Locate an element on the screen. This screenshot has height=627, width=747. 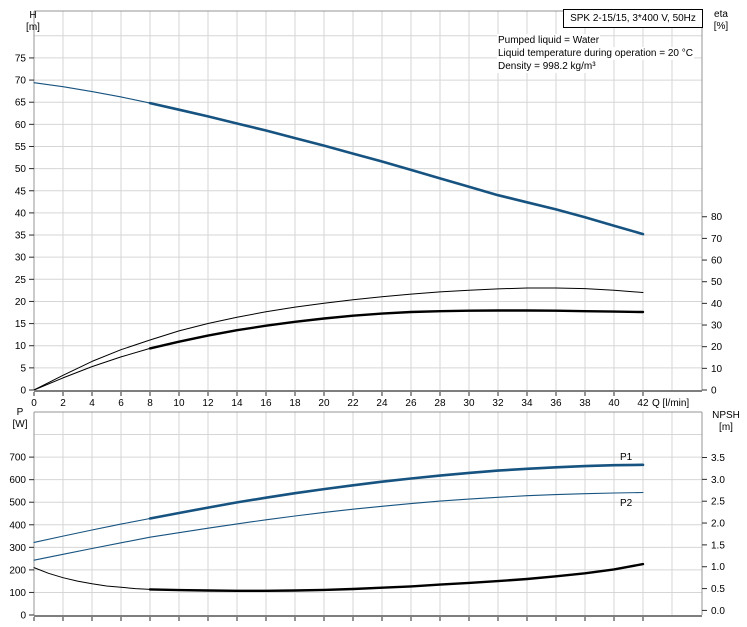
svg-text: 16 is located at coordinates (266, 403).